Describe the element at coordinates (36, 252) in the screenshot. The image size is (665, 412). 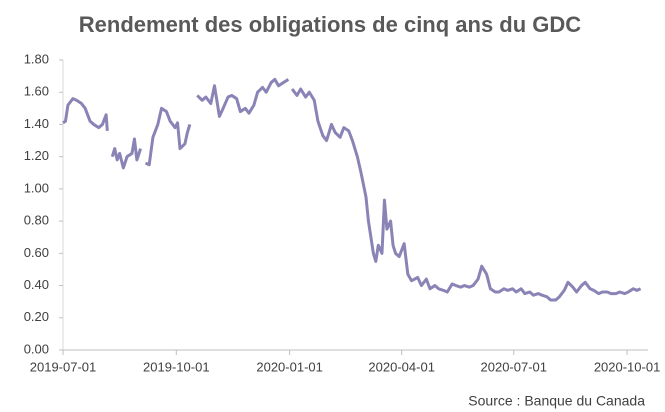
I see `y-tick-label: 0.60` at that location.